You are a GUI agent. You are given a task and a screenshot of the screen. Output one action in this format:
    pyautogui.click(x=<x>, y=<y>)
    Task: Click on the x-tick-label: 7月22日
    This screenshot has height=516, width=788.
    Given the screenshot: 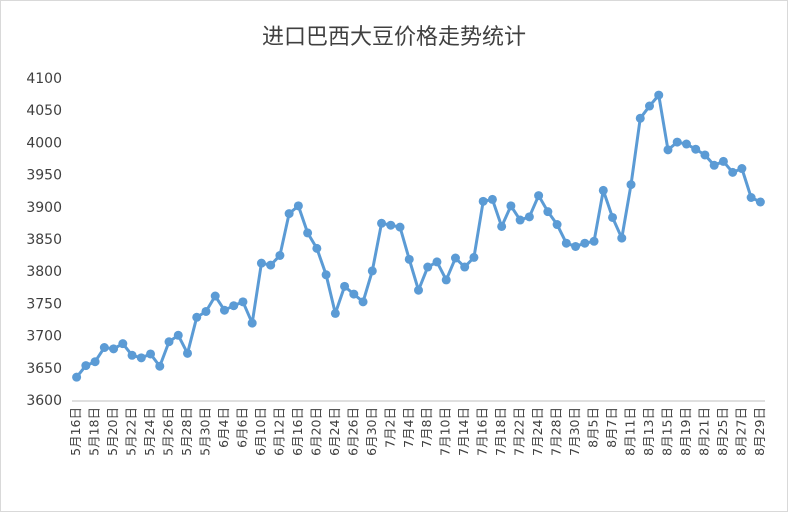 What is the action you would take?
    pyautogui.click(x=519, y=431)
    